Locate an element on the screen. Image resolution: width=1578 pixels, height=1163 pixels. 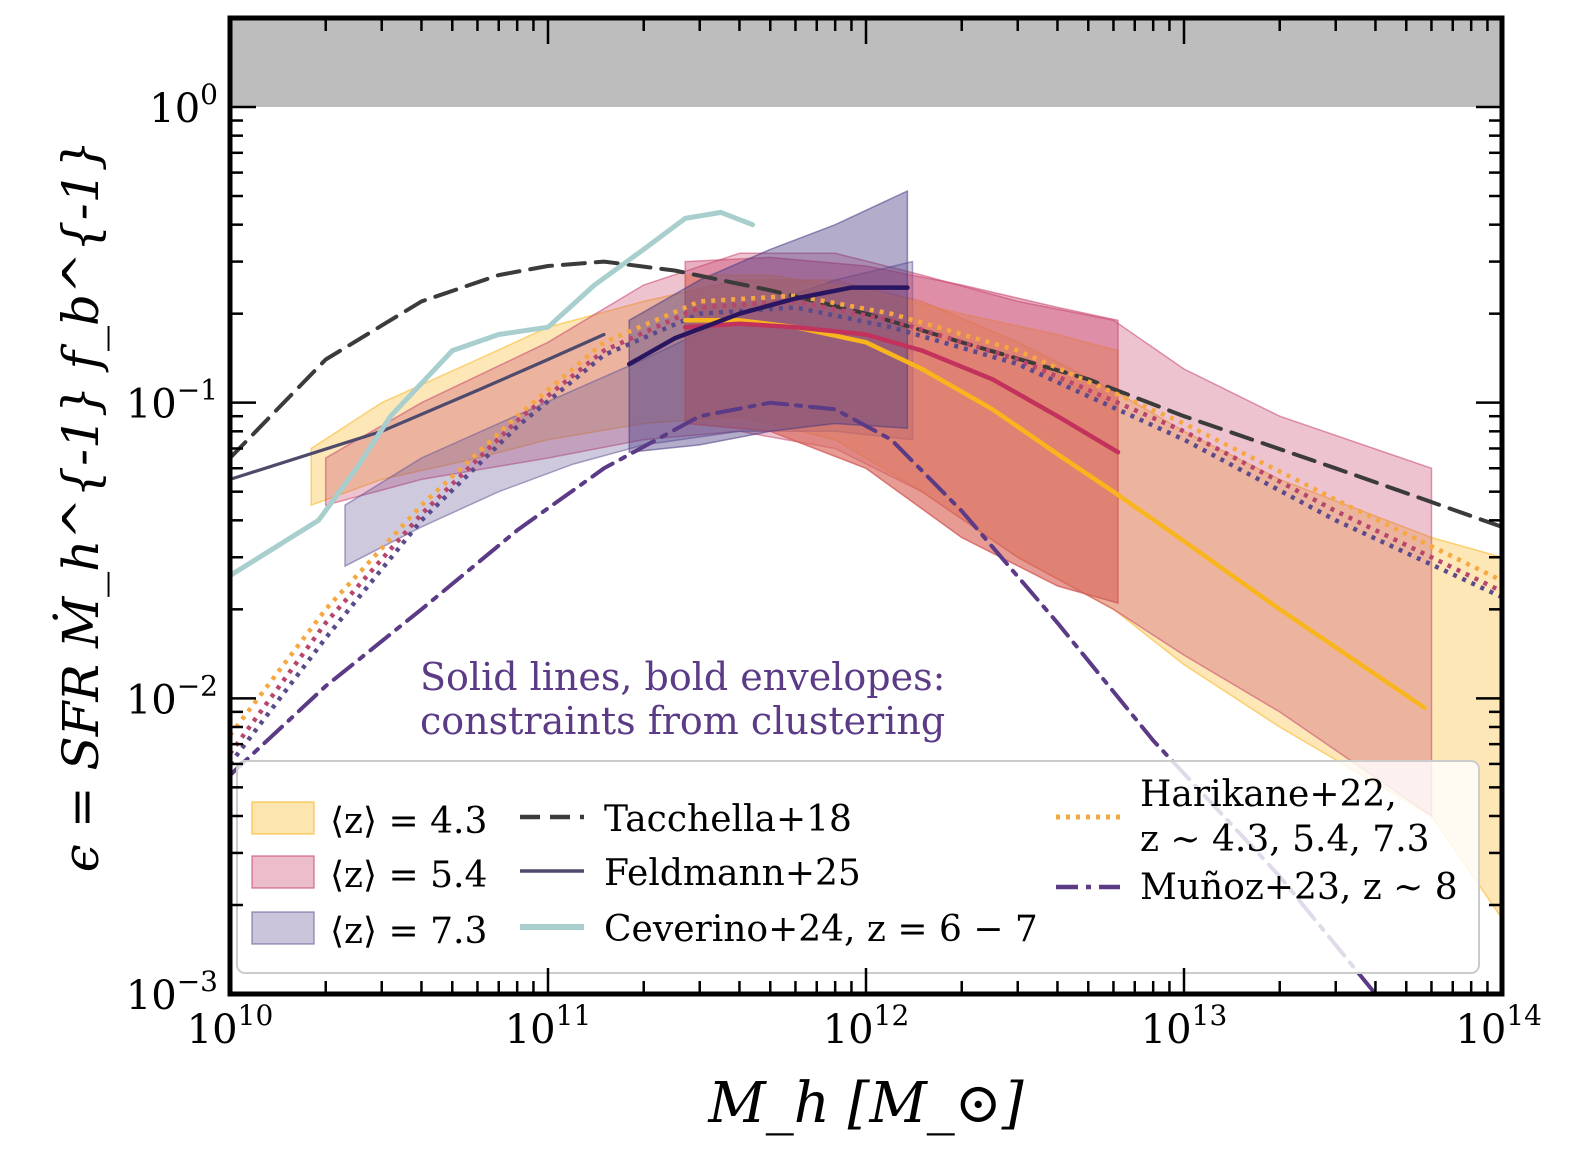
legend-label-col3-2: Muñoz+23, z ∼ 8 is located at coordinates (1299, 887).